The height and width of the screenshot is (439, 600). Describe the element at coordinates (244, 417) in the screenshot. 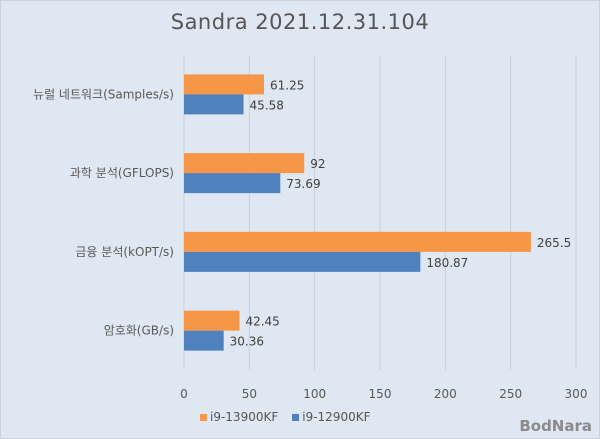

I see `legend-label: i9-13900KF` at that location.